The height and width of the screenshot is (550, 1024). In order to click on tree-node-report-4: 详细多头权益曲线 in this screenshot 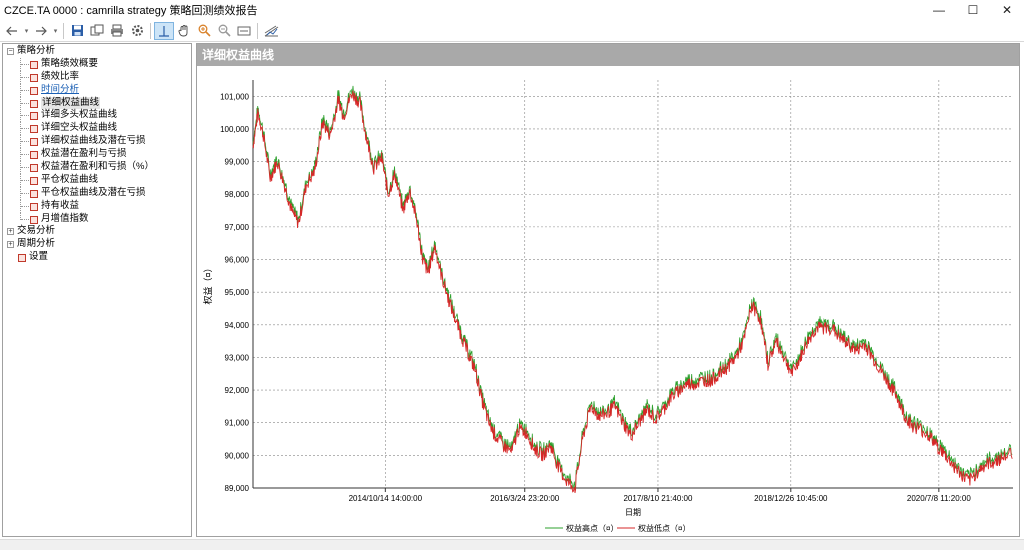, I will do `click(97, 116)`.